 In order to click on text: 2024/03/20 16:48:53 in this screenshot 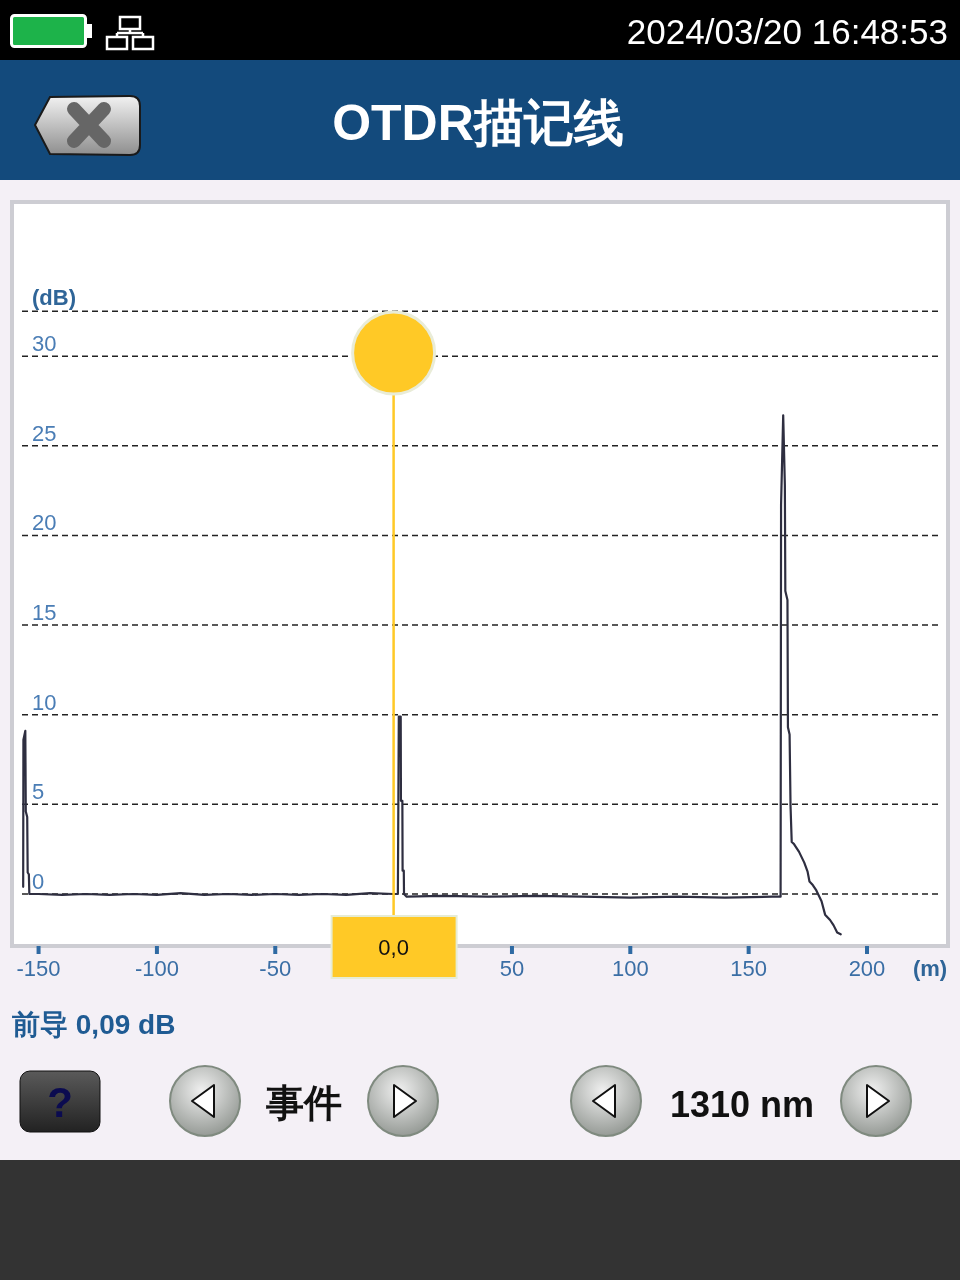, I will do `click(787, 31)`.